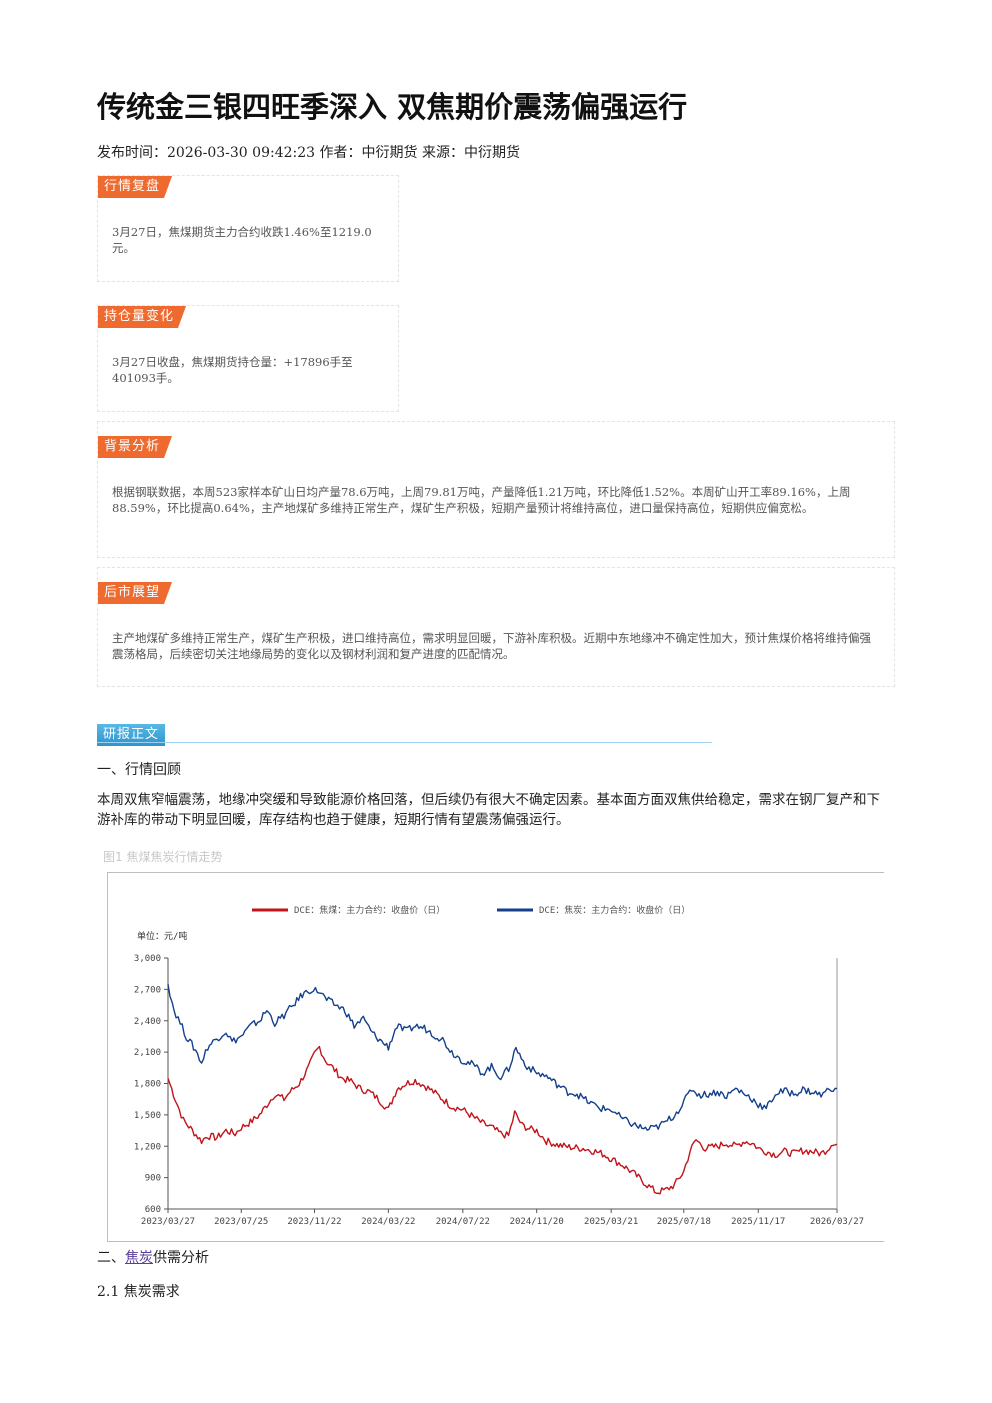 This screenshot has width=992, height=1403. What do you see at coordinates (162, 936) in the screenshot?
I see `y-axis-label: 单位：元/吨` at bounding box center [162, 936].